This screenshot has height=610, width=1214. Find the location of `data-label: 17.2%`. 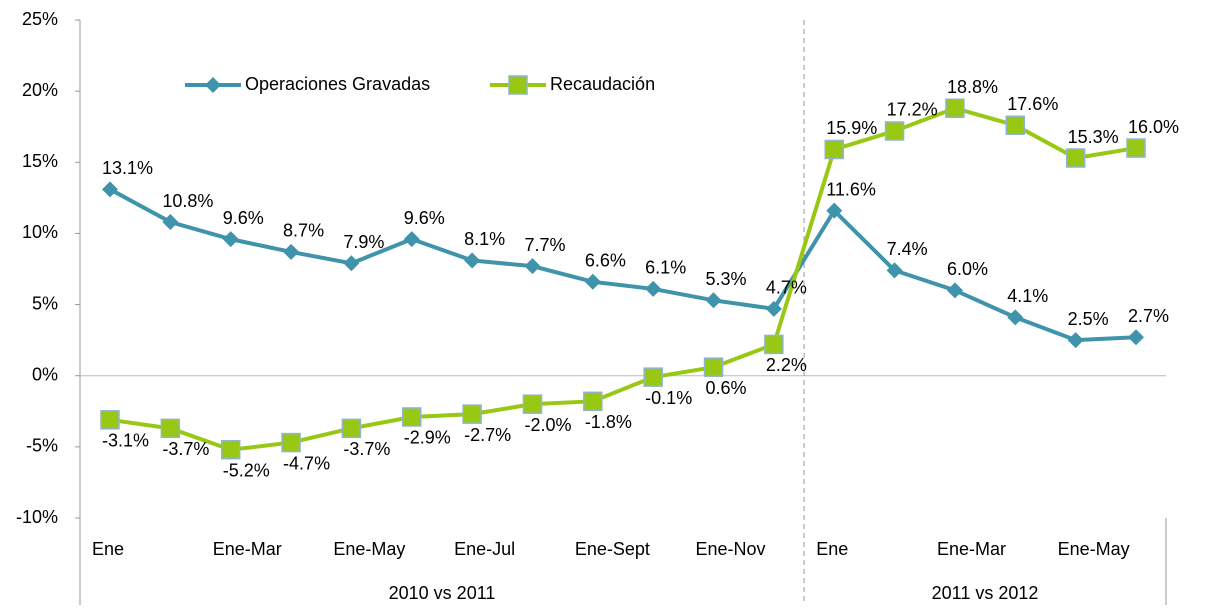

data-label: 17.2% is located at coordinates (912, 110).